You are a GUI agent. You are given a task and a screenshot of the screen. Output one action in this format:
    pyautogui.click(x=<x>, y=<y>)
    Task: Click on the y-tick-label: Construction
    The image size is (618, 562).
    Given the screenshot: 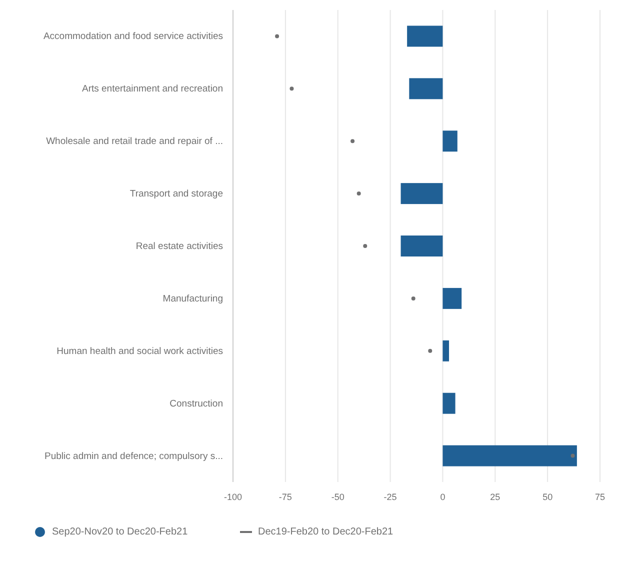 What is the action you would take?
    pyautogui.click(x=196, y=403)
    